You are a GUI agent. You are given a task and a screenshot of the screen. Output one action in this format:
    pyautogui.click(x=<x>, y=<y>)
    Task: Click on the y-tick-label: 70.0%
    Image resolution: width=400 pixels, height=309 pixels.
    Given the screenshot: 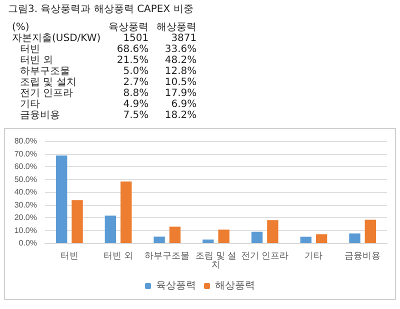 What is the action you would take?
    pyautogui.click(x=25, y=153)
    